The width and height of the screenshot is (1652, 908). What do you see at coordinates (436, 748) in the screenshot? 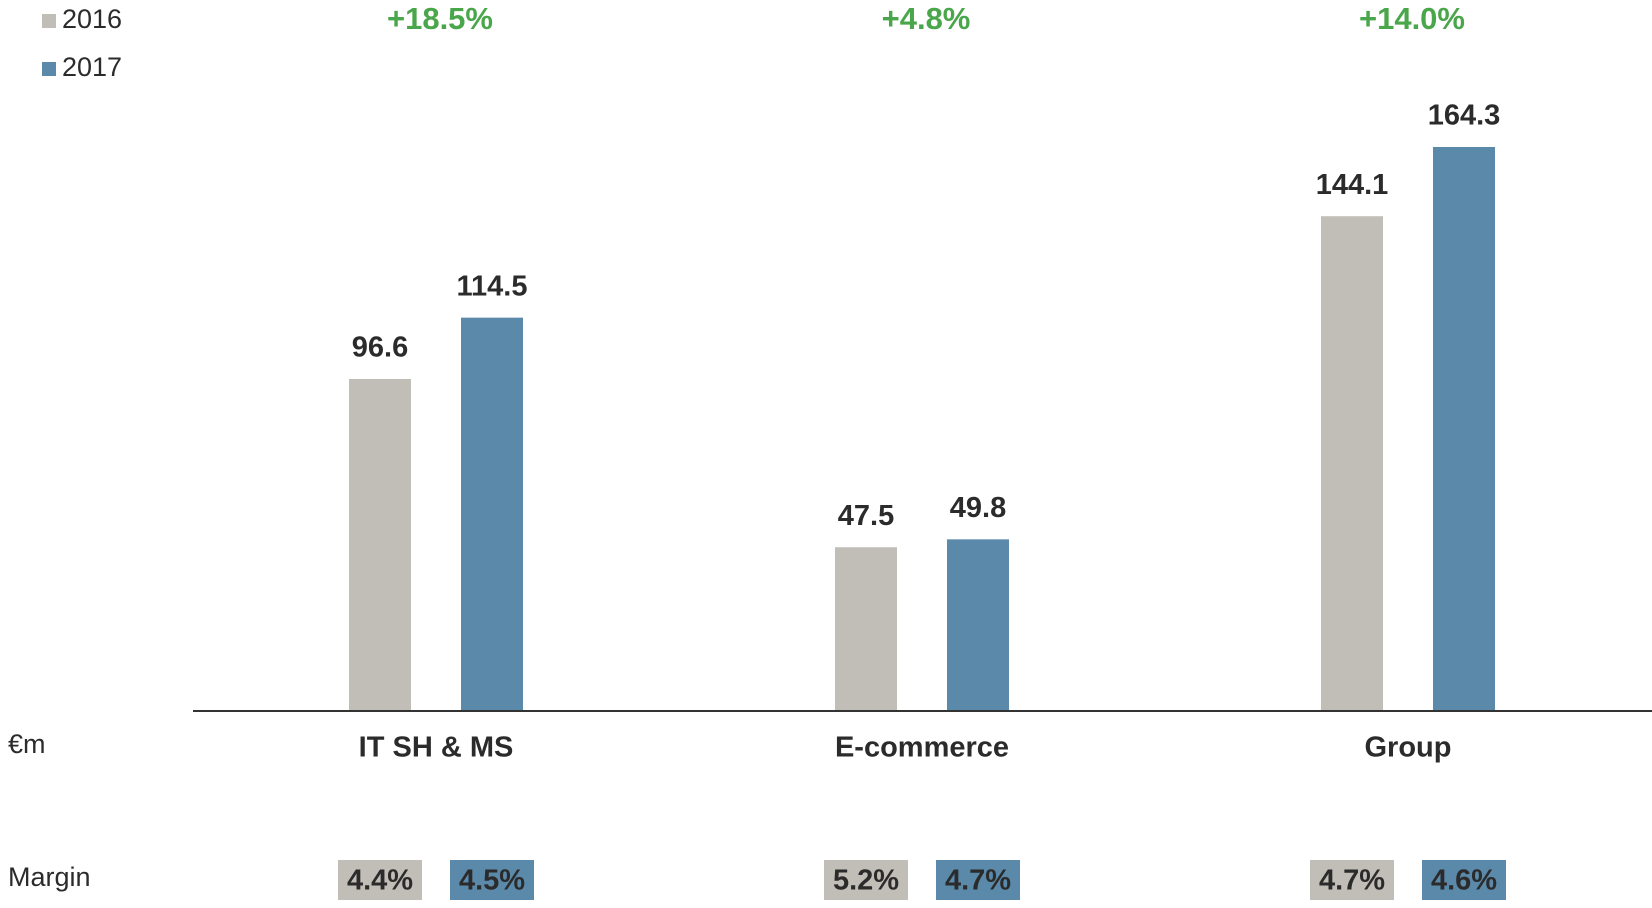
I see `x-tick-label: IT SH & MS` at bounding box center [436, 748].